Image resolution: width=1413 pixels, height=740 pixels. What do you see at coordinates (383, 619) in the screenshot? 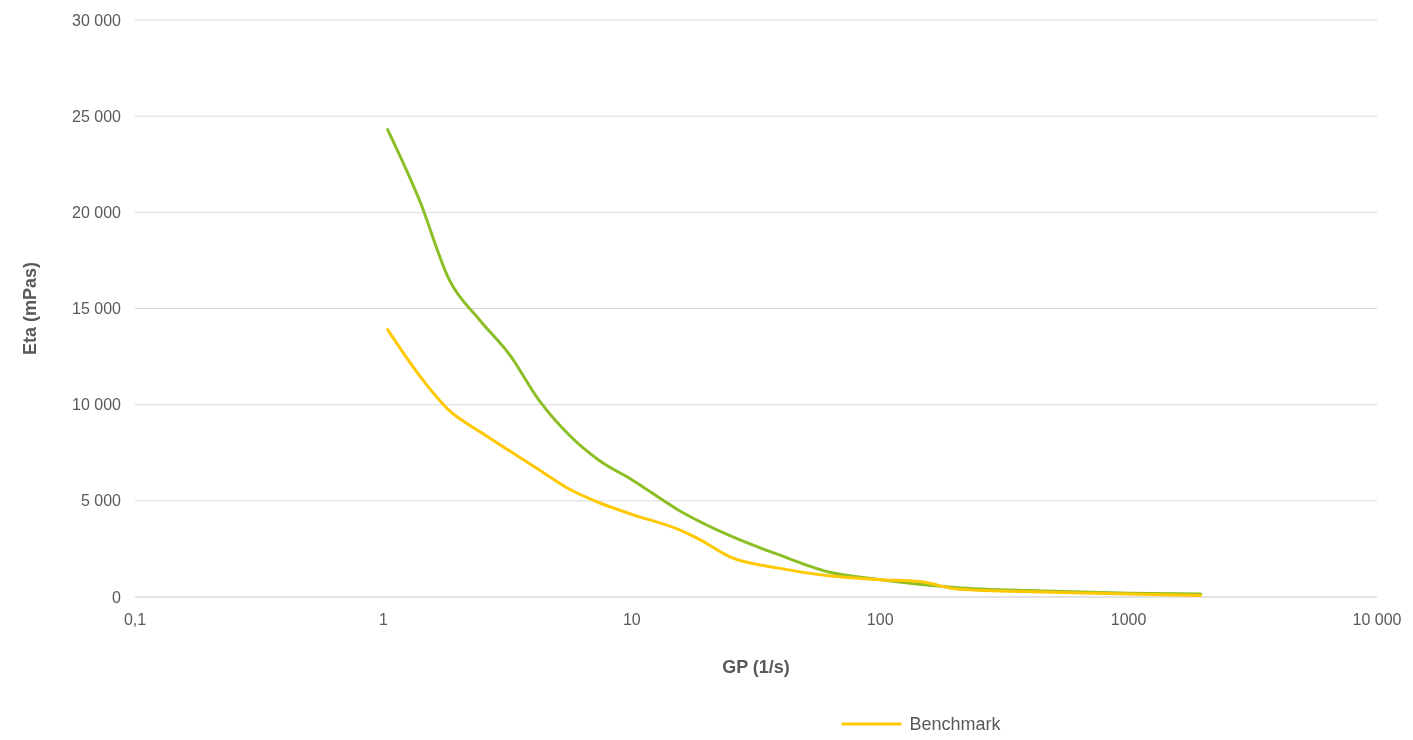
I see `x-tick-label: 1` at bounding box center [383, 619].